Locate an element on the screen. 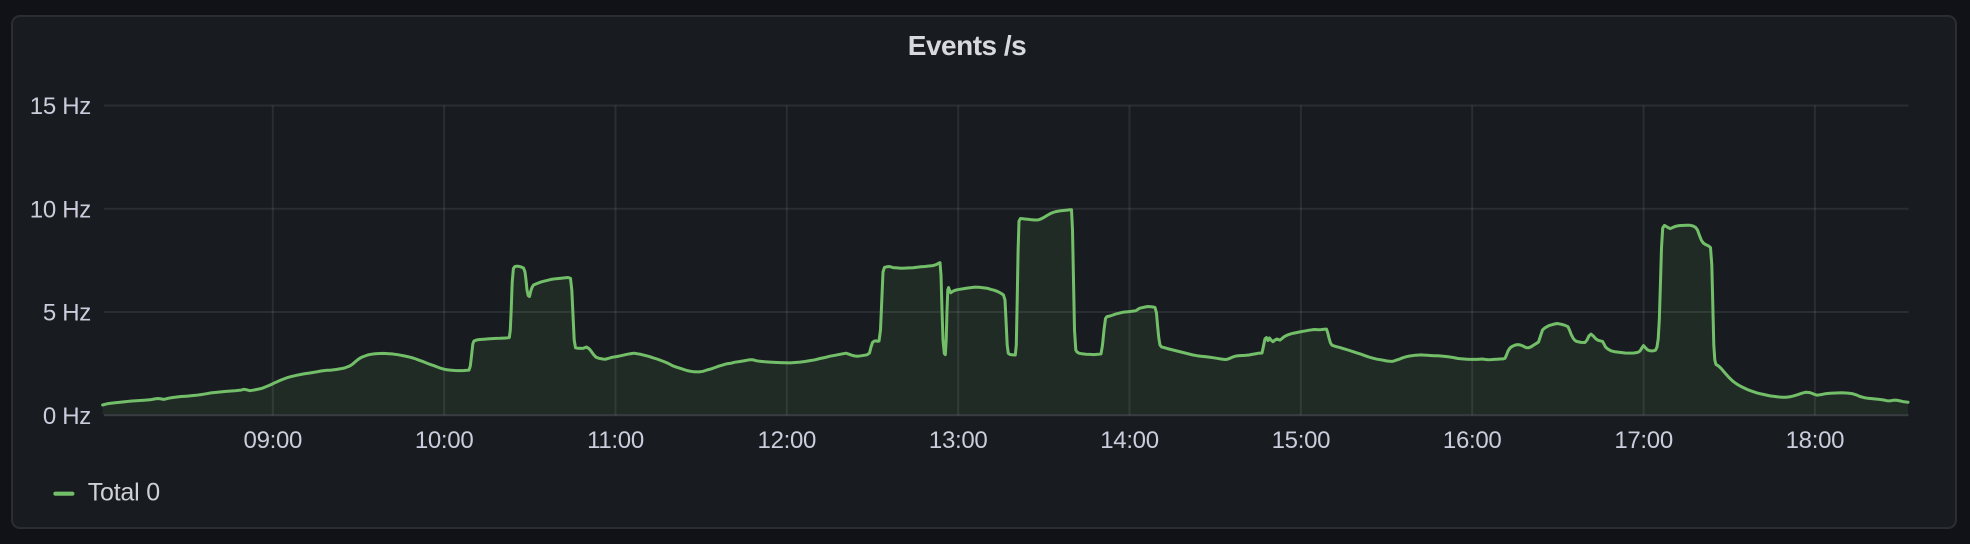 This screenshot has width=1970, height=544. svg-text: 17:00 is located at coordinates (1643, 440).